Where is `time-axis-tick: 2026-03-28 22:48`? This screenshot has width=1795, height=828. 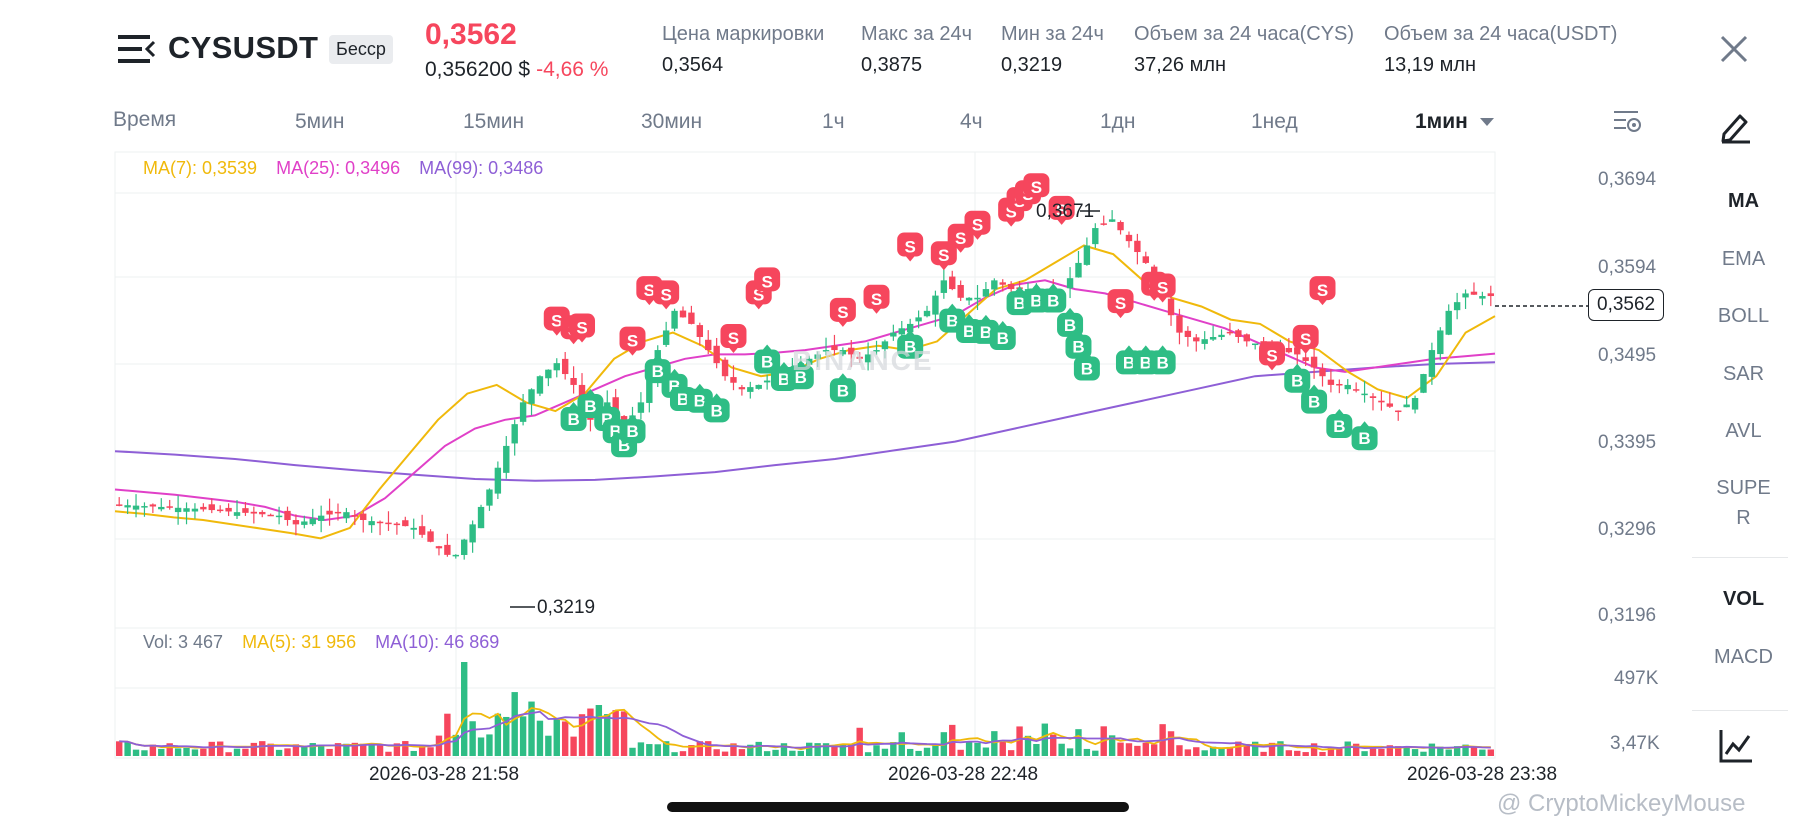 time-axis-tick: 2026-03-28 22:48 is located at coordinates (963, 774).